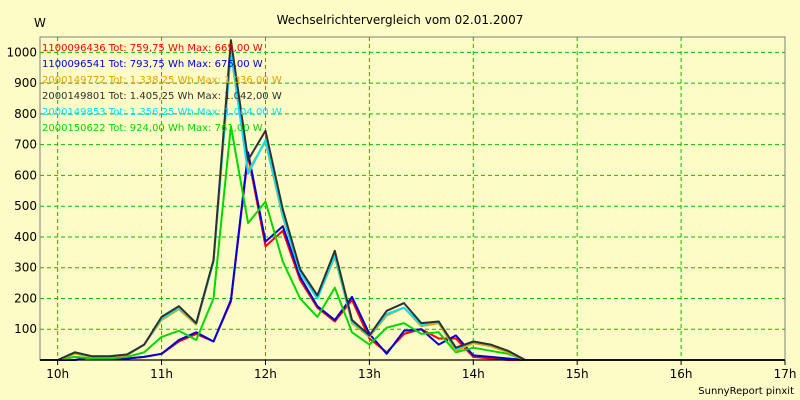 Image resolution: width=800 pixels, height=400 pixels. Describe the element at coordinates (40, 23) in the screenshot. I see `y-axis-unit: W` at that location.